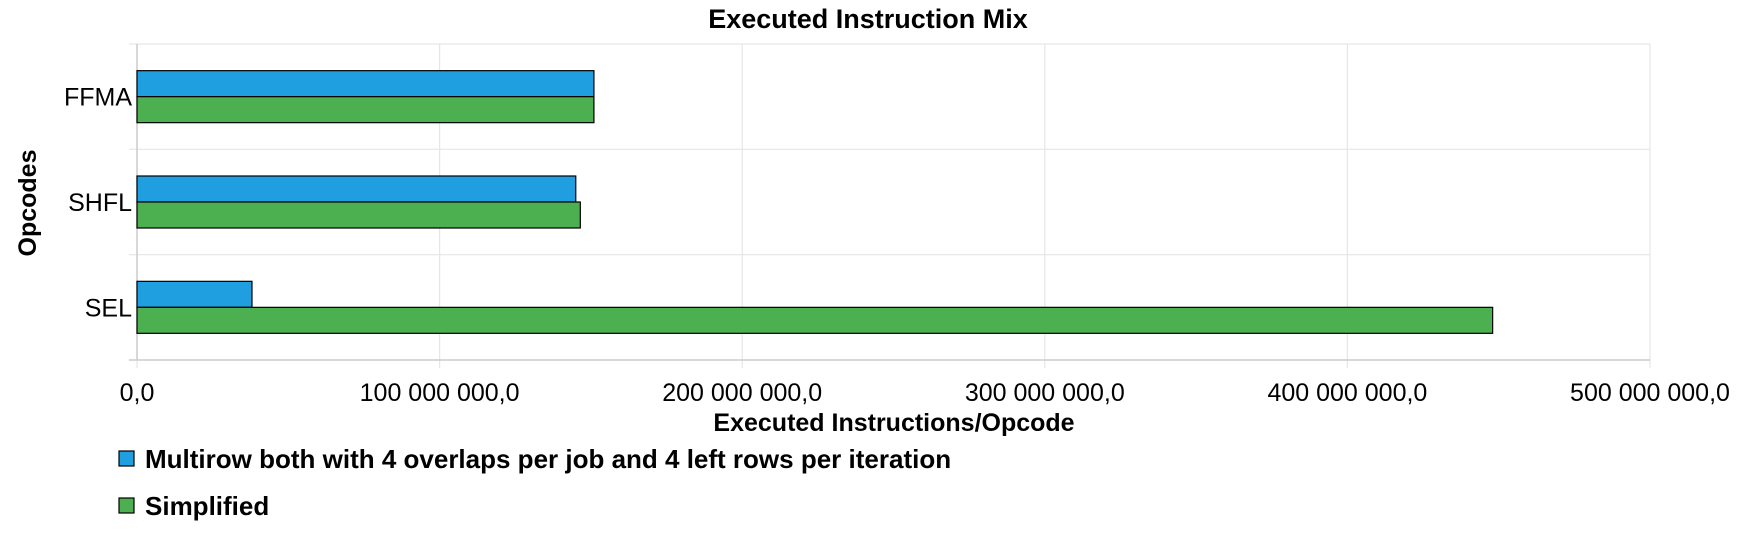 This screenshot has width=1747, height=540. What do you see at coordinates (893, 423) in the screenshot?
I see `x-axis-title: Executed Instructions/Opcode` at bounding box center [893, 423].